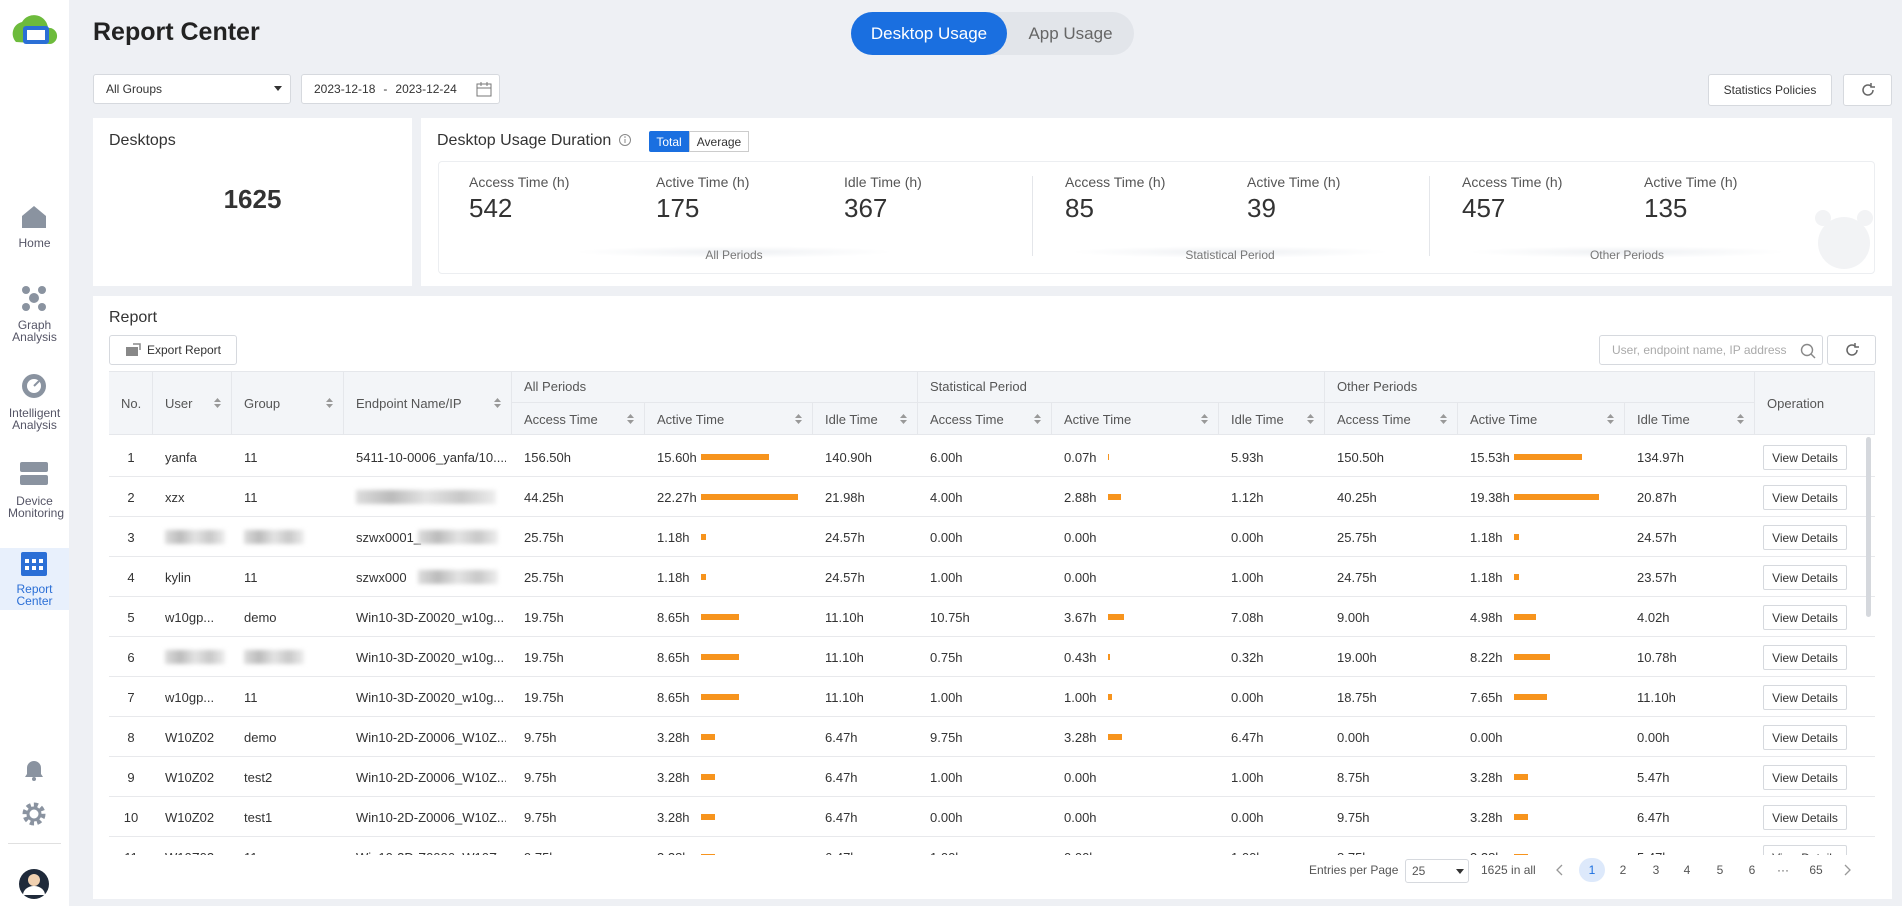  What do you see at coordinates (1540, 387) in the screenshot?
I see `period-header: Other Periods` at bounding box center [1540, 387].